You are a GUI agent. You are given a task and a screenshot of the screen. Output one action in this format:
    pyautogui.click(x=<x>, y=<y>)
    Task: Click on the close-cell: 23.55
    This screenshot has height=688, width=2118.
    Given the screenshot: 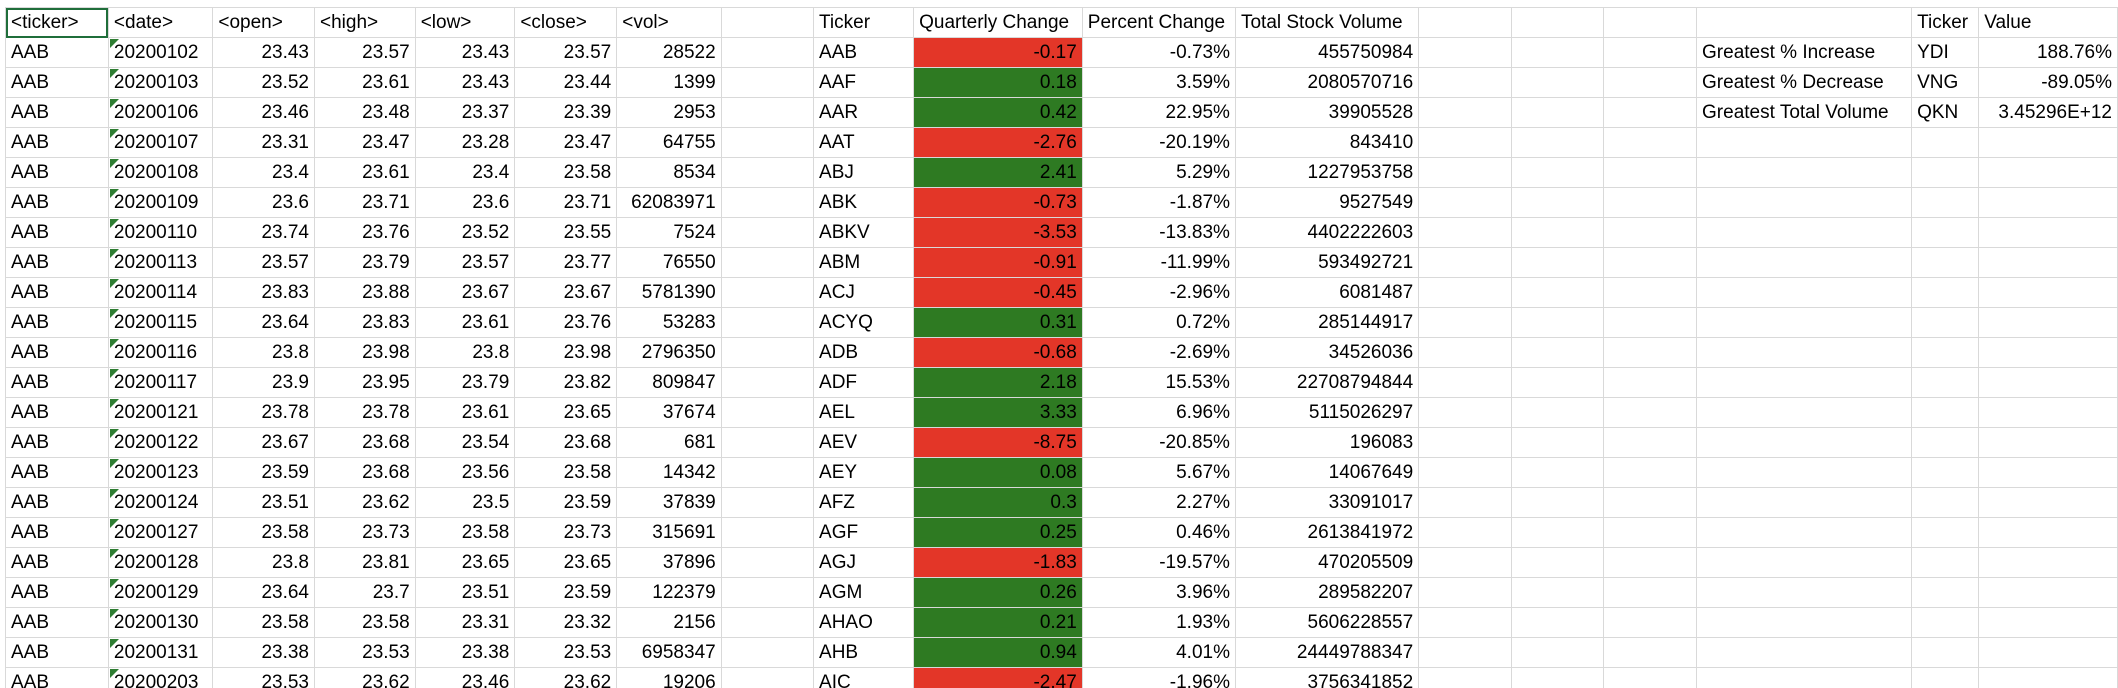 What is the action you would take?
    pyautogui.click(x=566, y=232)
    